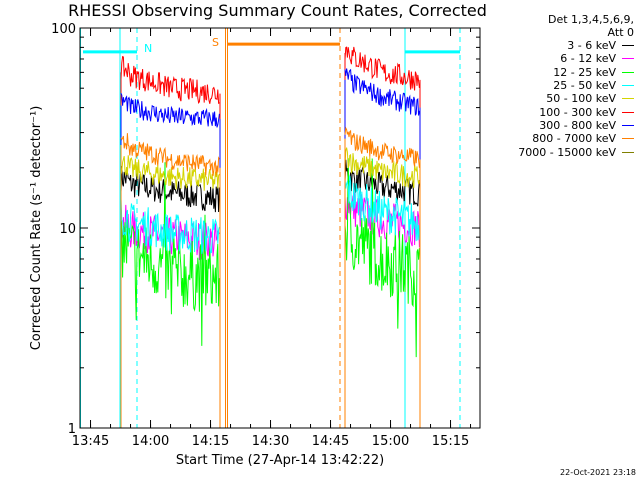 Image resolution: width=640 pixels, height=480 pixels. Describe the element at coordinates (574, 139) in the screenshot. I see `legend-item-label: 800 - 7000 keV` at that location.